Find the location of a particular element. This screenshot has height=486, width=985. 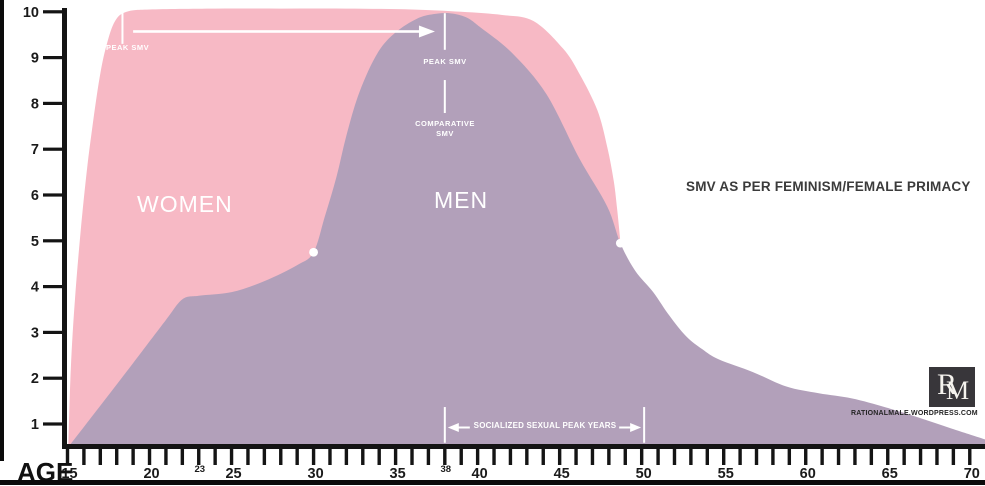

peak-arrow-head is located at coordinates (426, 31).